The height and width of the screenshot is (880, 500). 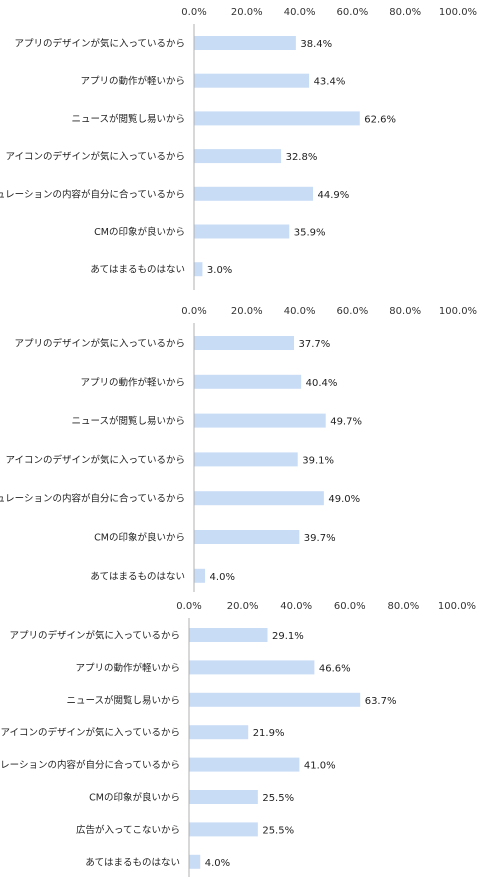 I want to click on data-label: 49.0%, so click(x=344, y=499).